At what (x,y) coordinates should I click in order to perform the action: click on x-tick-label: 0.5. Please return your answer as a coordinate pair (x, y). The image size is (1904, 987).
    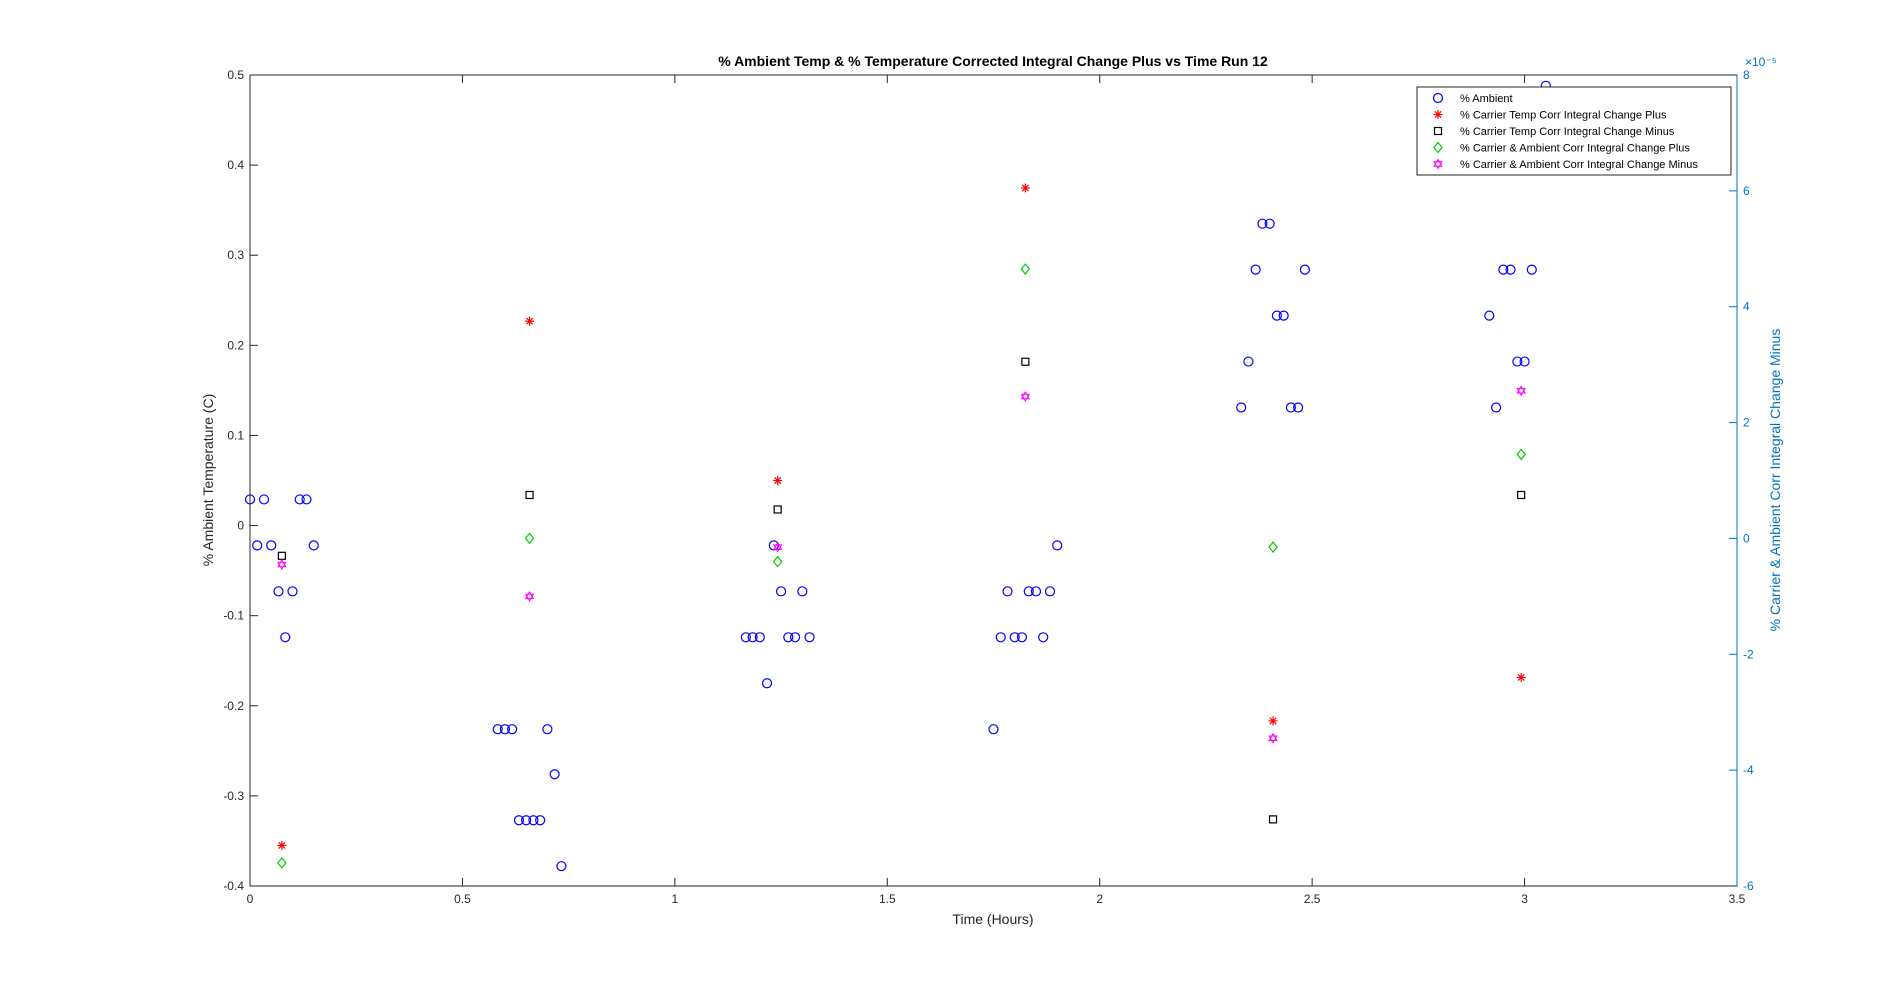
    Looking at the image, I should click on (462, 899).